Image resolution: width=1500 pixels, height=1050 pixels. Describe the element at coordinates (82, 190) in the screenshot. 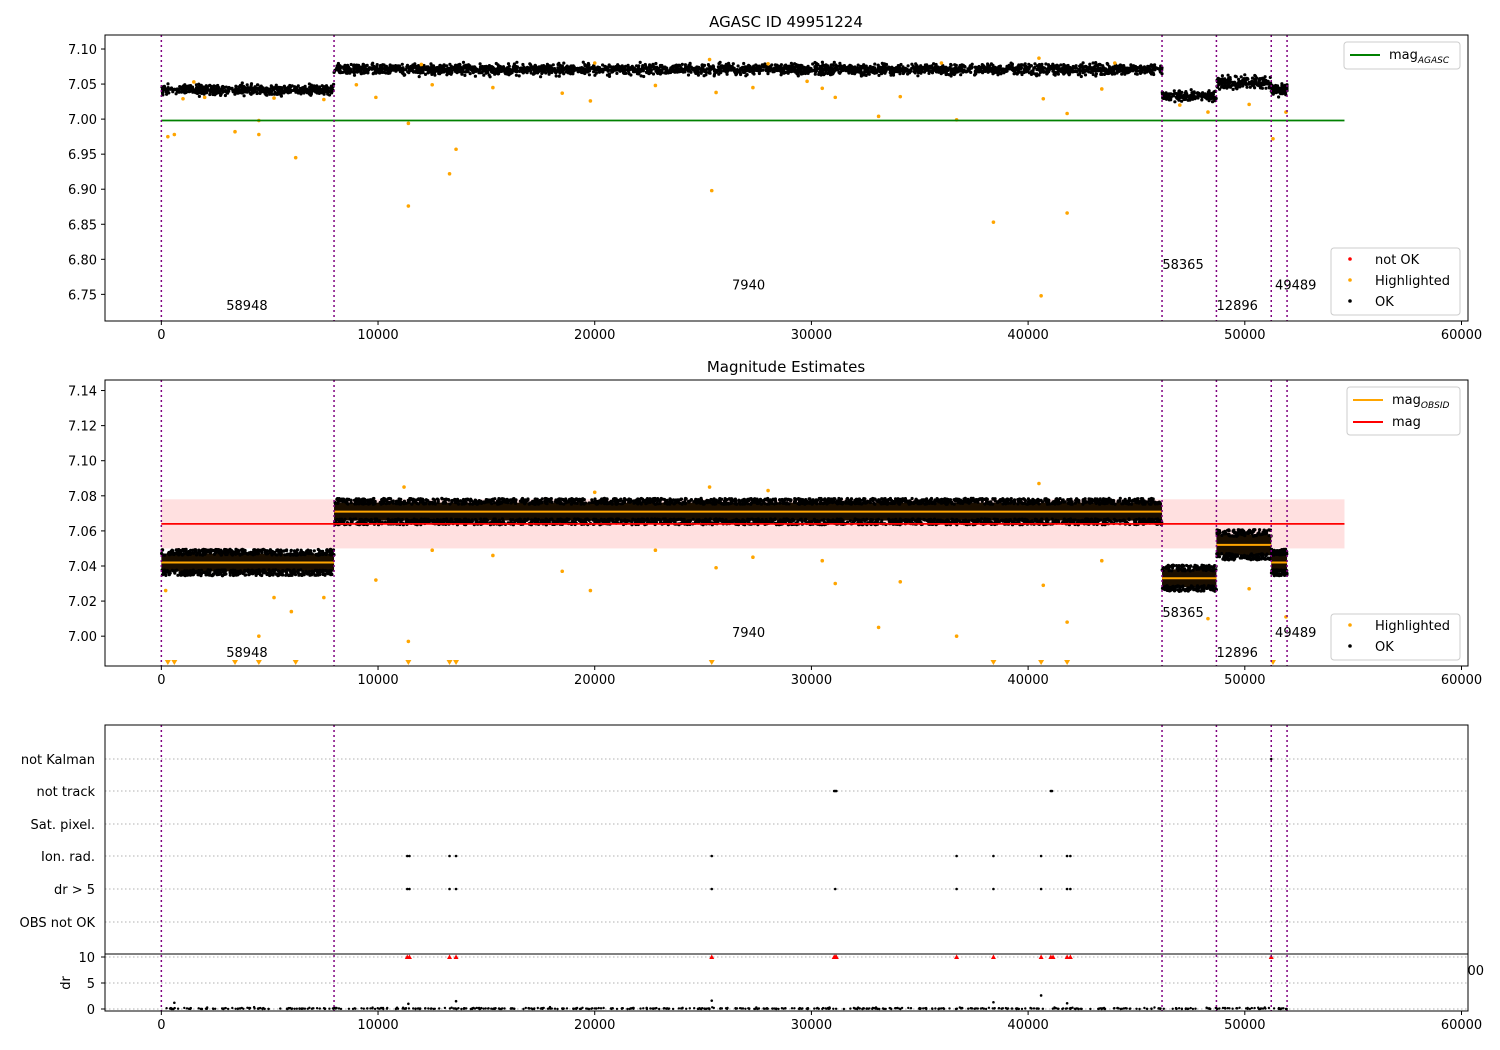

I see `y-tick-label: 6.90` at that location.